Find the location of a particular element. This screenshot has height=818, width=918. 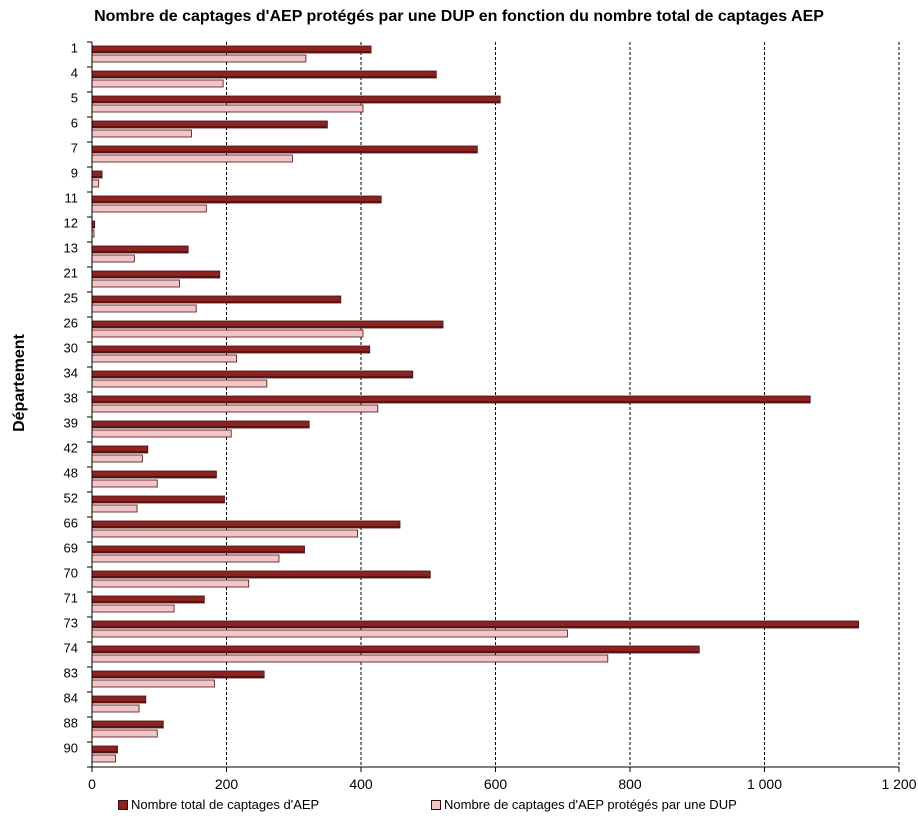

y-tick-label-5: 5 is located at coordinates (74, 98).